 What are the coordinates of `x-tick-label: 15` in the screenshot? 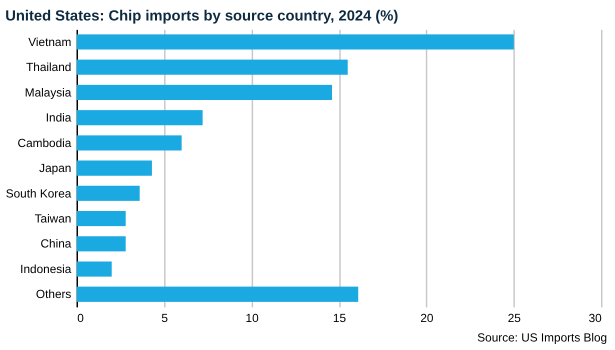 It's located at (339, 318).